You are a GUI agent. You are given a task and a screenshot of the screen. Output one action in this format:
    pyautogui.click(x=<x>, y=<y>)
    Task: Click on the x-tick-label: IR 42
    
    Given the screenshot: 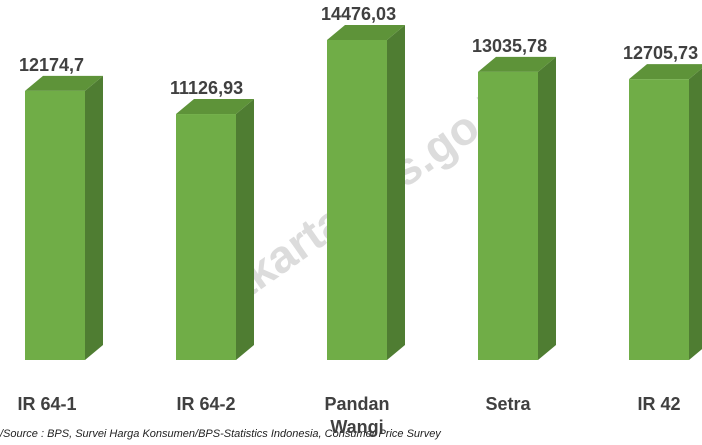 What is the action you would take?
    pyautogui.click(x=659, y=404)
    